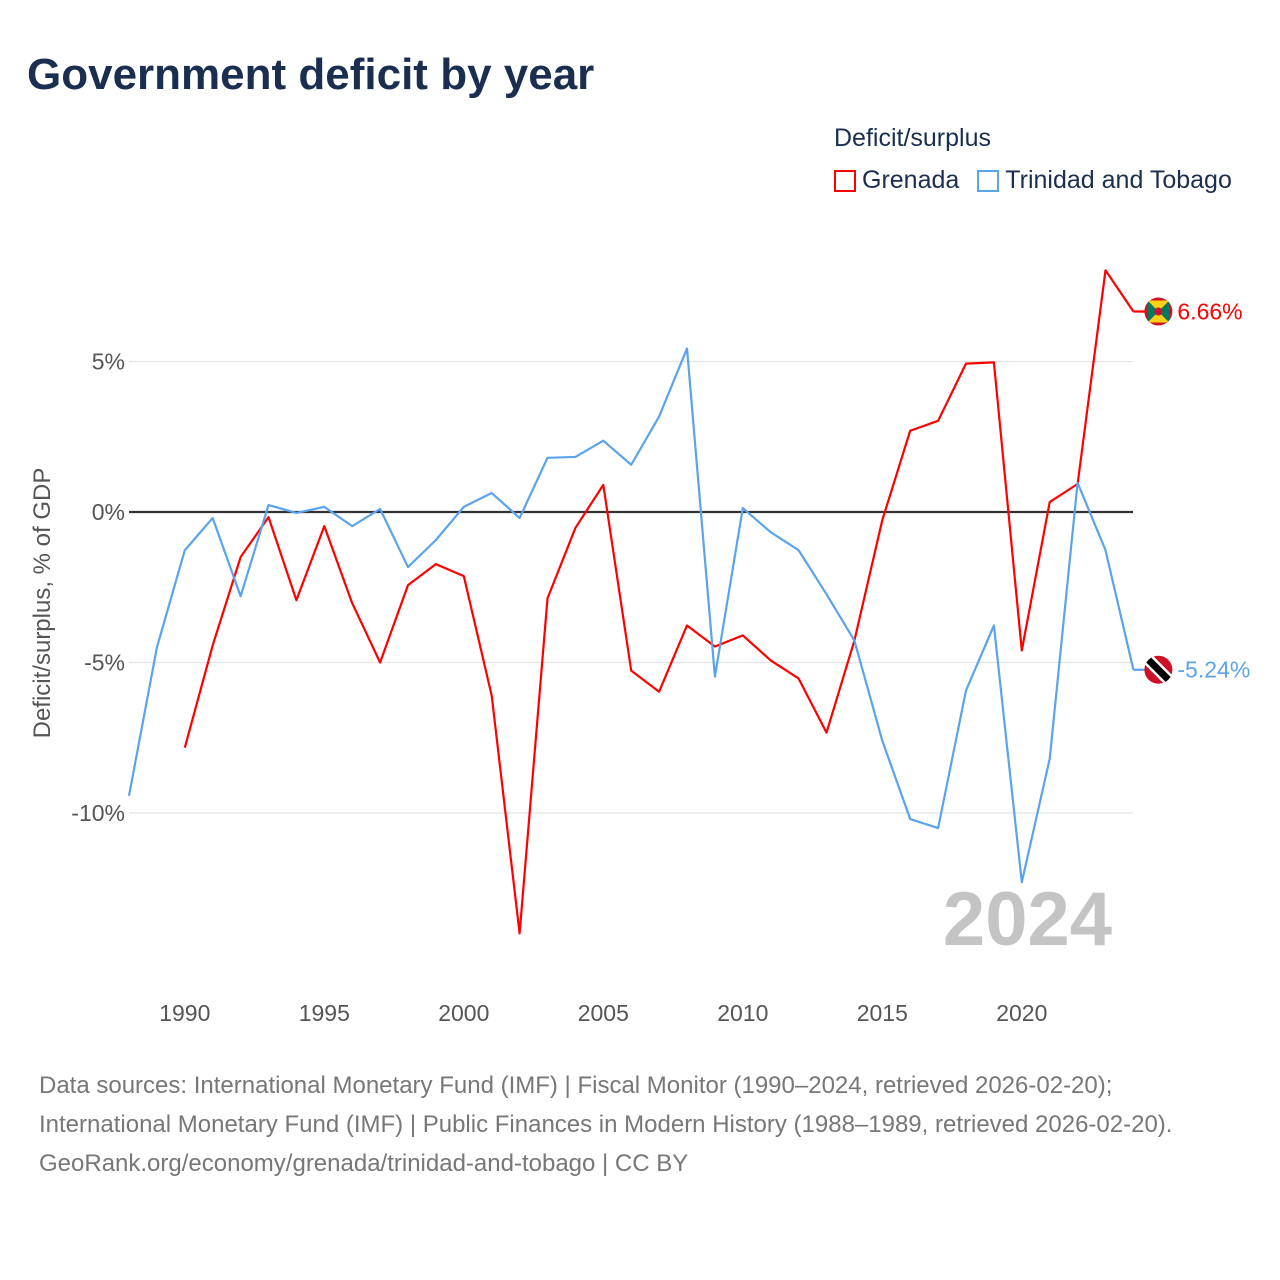  I want to click on legend-item-grenada: Grenada, so click(896, 180).